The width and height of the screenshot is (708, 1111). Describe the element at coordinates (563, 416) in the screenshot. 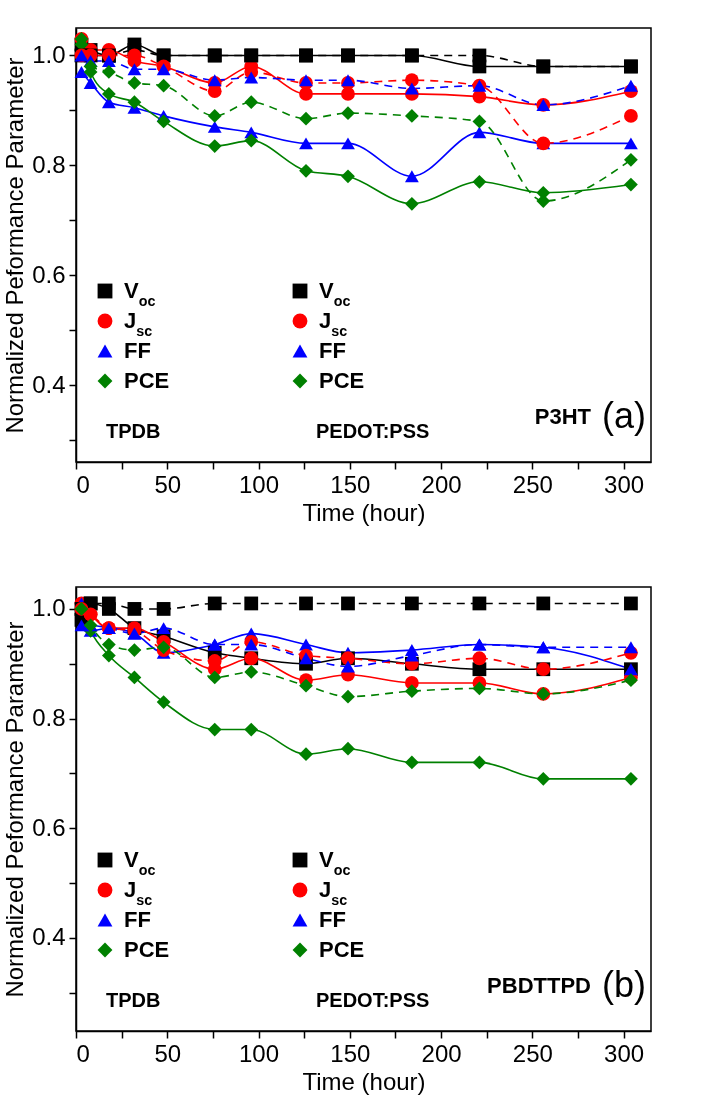

I see `annotation: P3HT` at that location.